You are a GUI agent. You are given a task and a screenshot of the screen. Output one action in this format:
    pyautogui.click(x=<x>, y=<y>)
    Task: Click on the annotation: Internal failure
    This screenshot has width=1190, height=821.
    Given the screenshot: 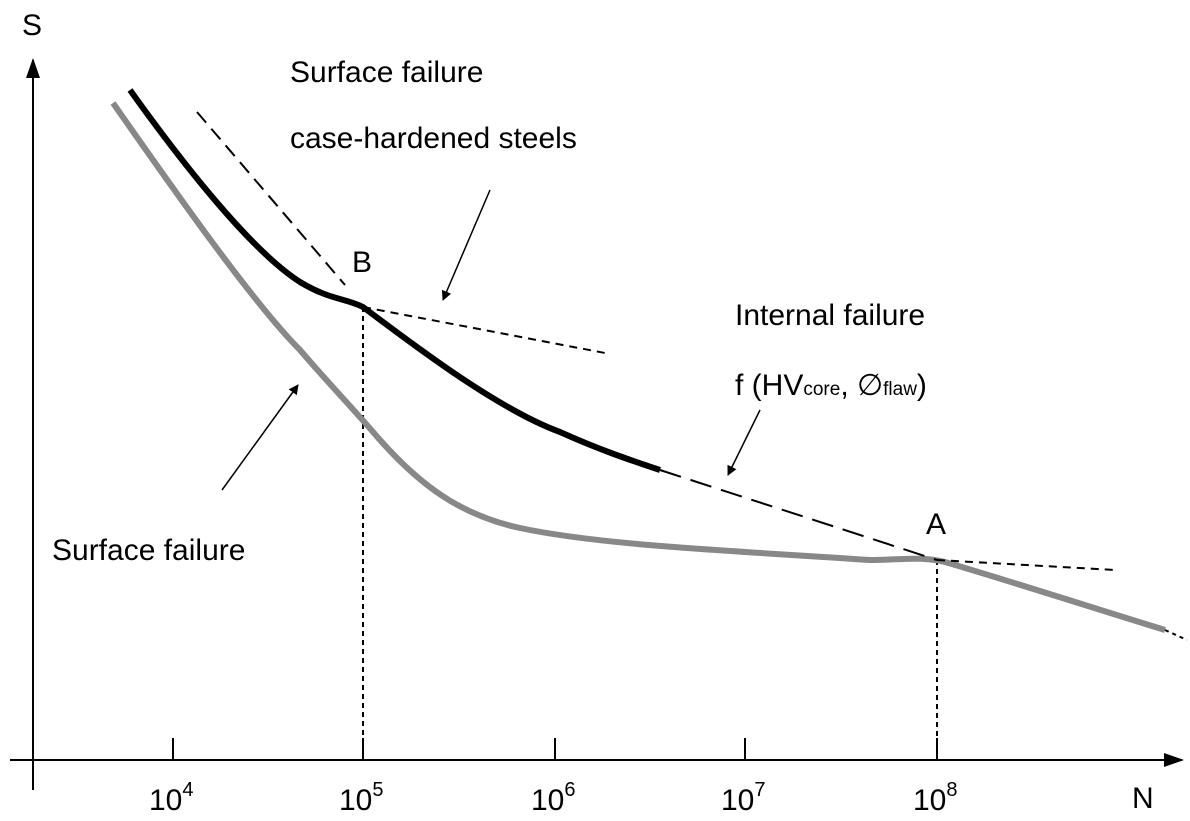 What is the action you would take?
    pyautogui.click(x=830, y=315)
    